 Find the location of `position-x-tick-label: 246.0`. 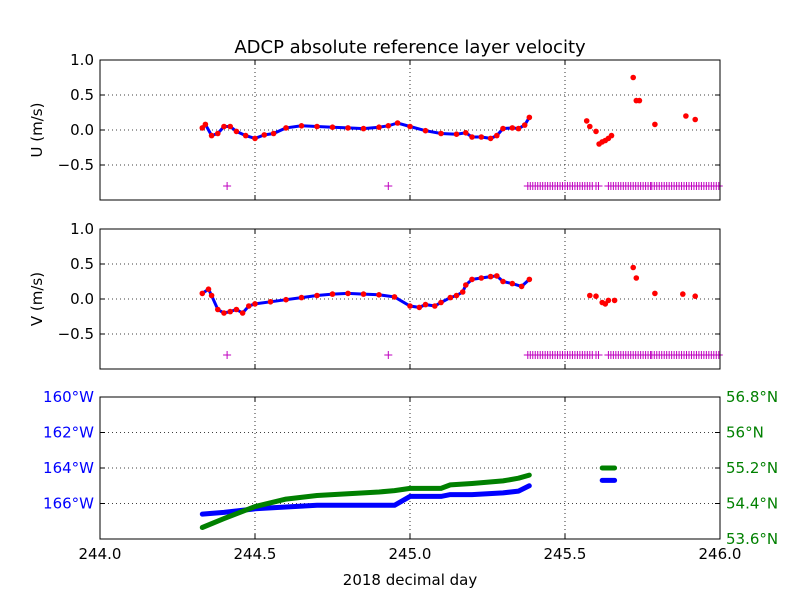

position-x-tick-label: 246.0 is located at coordinates (720, 554).